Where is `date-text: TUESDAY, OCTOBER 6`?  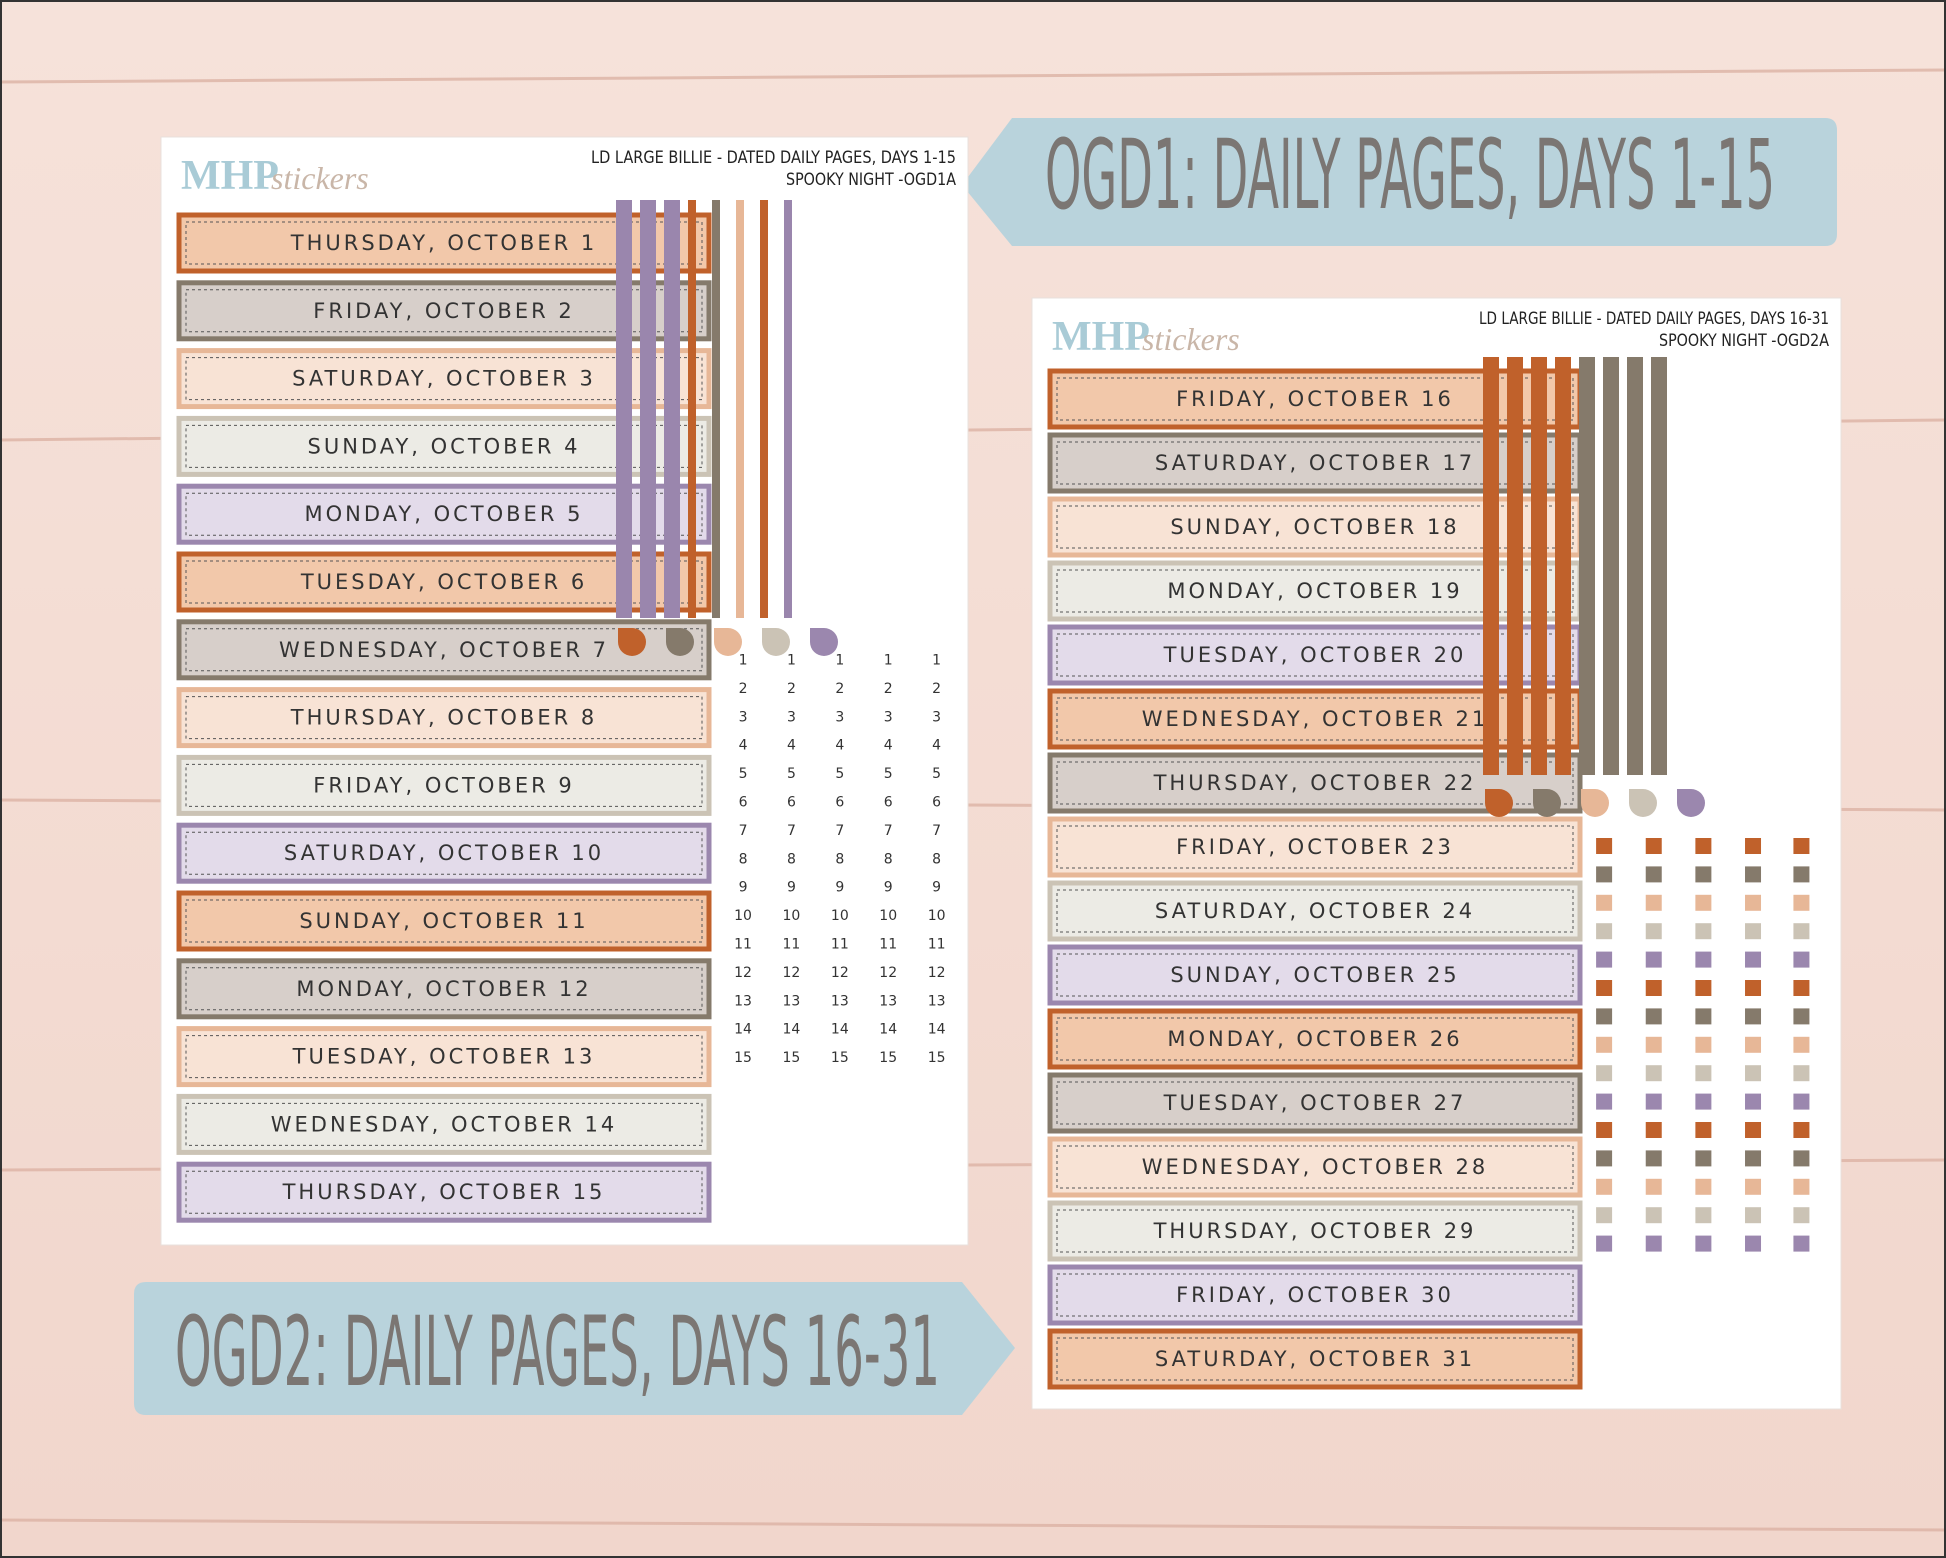
date-text: TUESDAY, OCTOBER 6 is located at coordinates (443, 582).